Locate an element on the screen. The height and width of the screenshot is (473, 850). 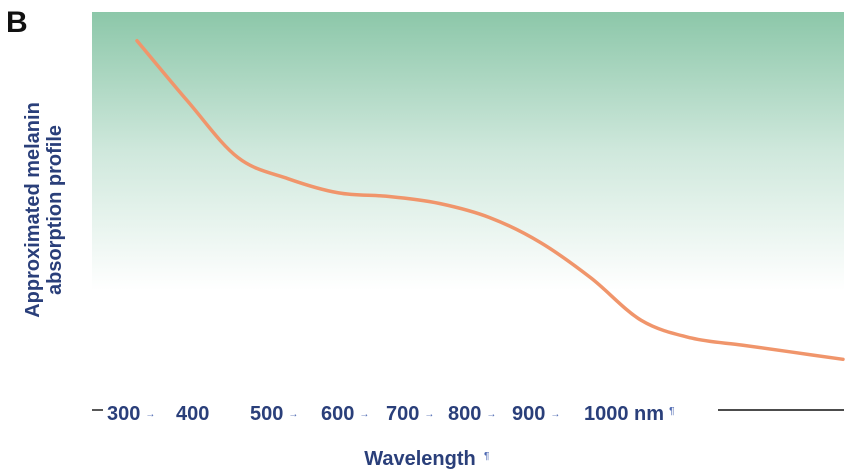
x-tick-label: 800 is located at coordinates (464, 414).